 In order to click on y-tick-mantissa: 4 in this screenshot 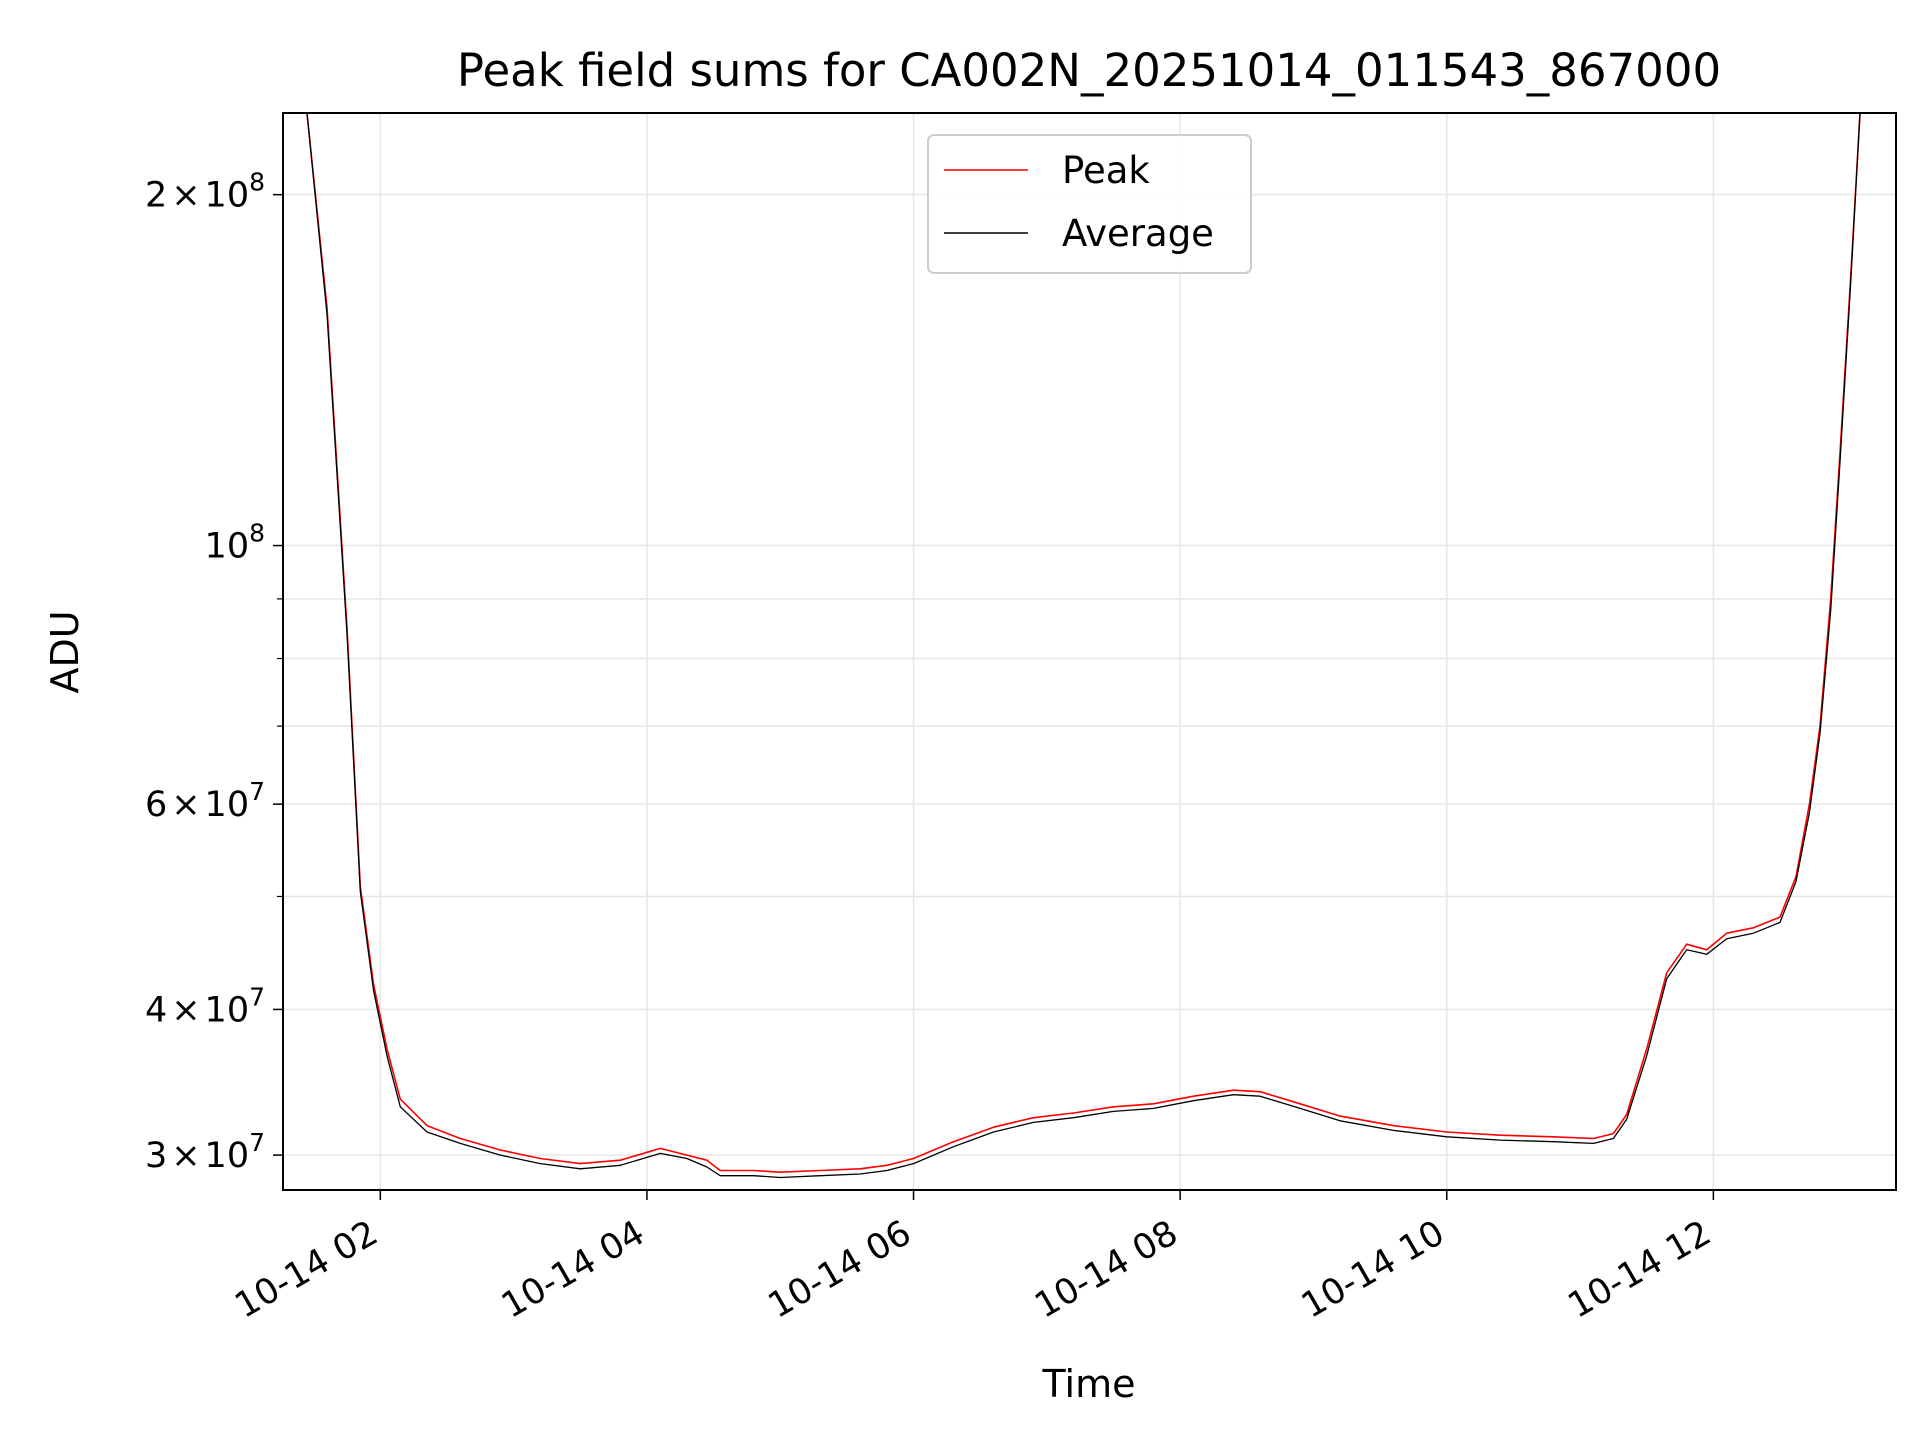, I will do `click(156, 1010)`.